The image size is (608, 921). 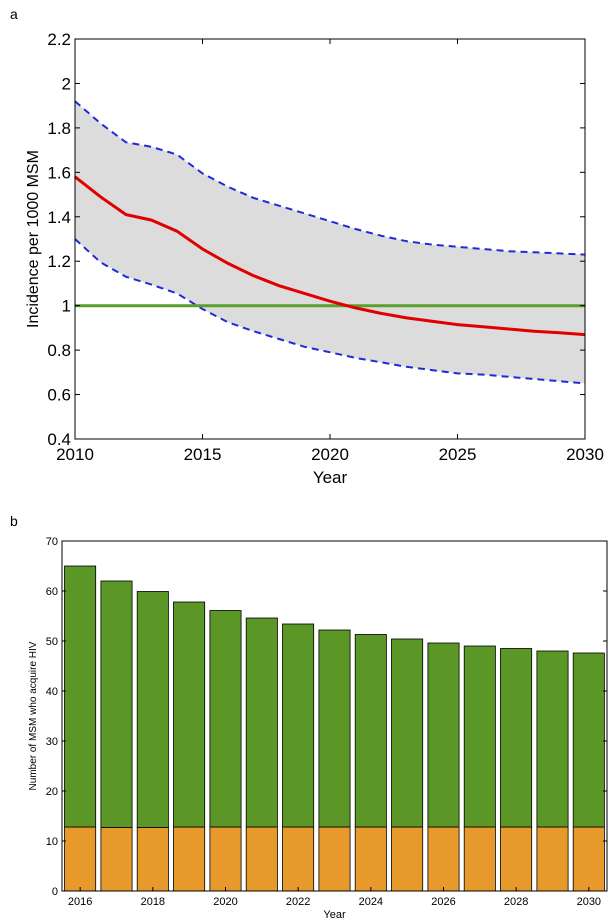 I want to click on y-tick-label: 2, so click(x=66, y=83).